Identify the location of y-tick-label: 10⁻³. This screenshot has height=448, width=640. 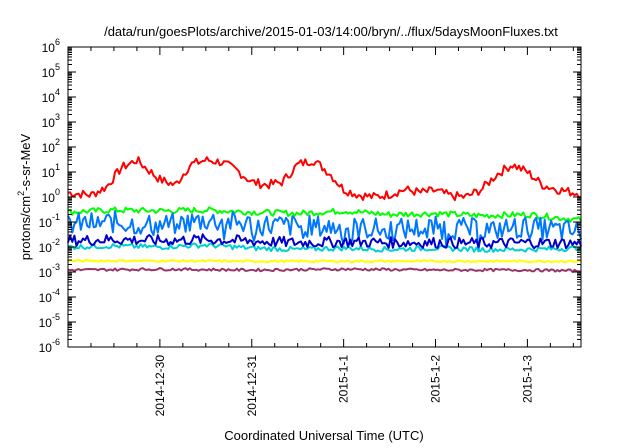
(49, 271).